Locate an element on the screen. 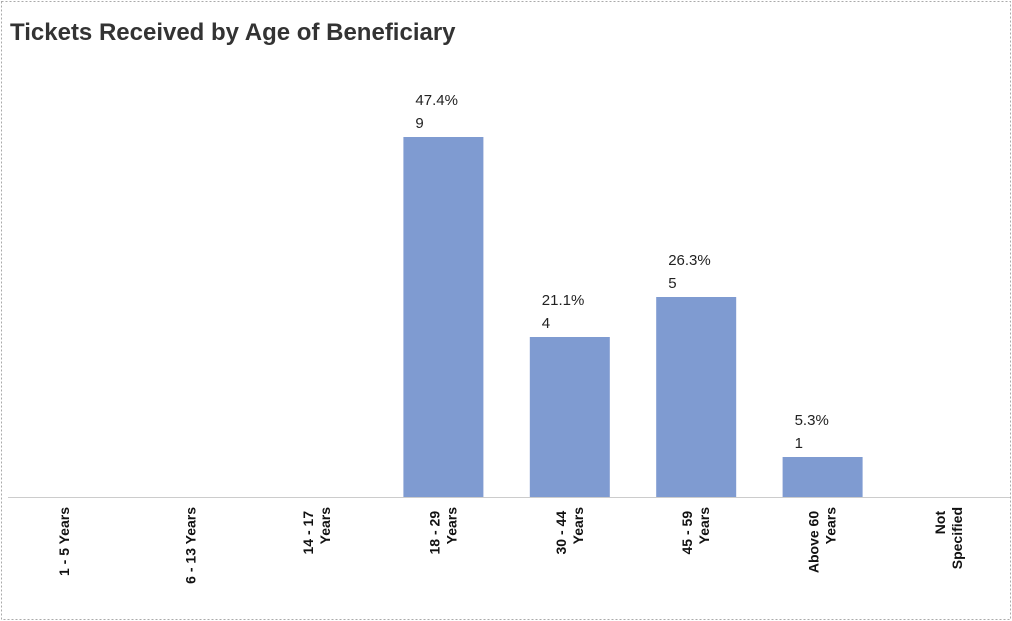  x-tick-label: 14 - 17 Years is located at coordinates (316, 531).